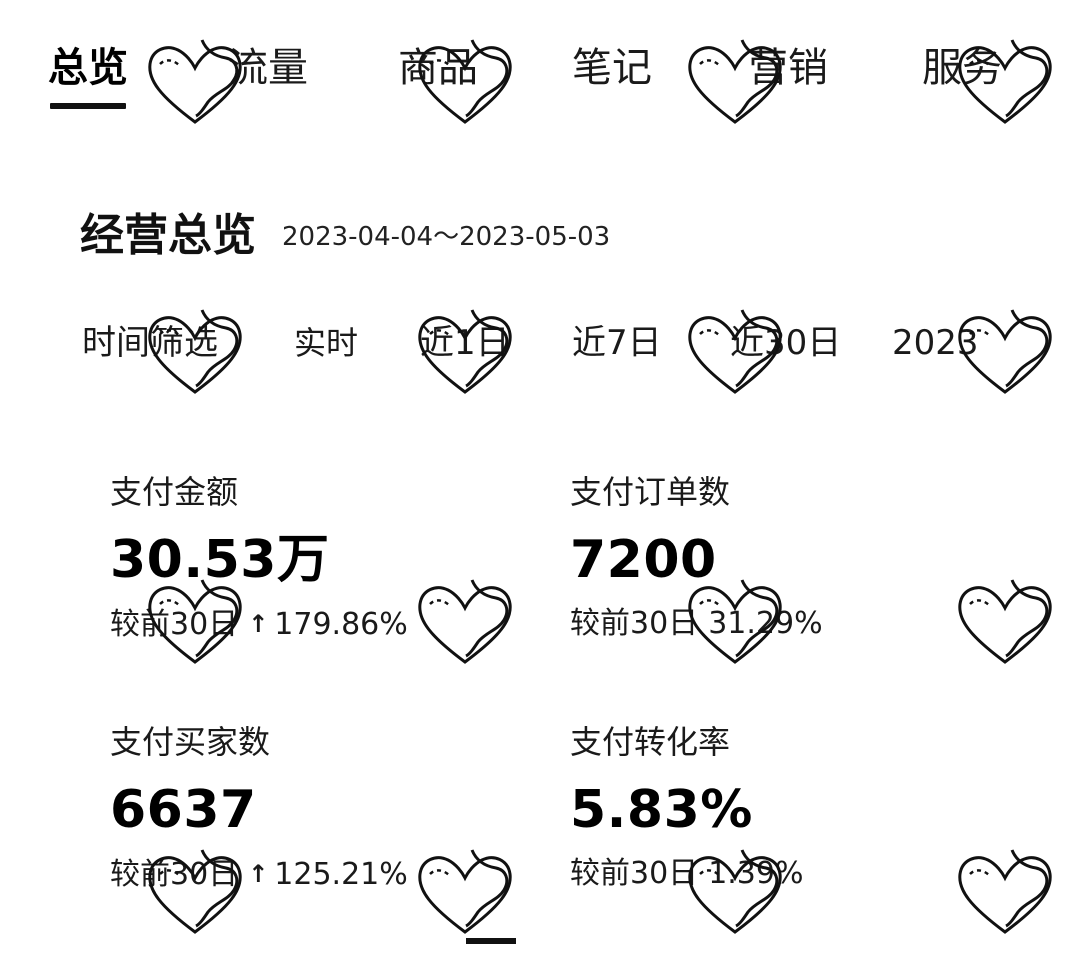  I want to click on metric-payment-amount: 支付金额 30.53万 较前30日 ↑ 179.86%, so click(320, 557).